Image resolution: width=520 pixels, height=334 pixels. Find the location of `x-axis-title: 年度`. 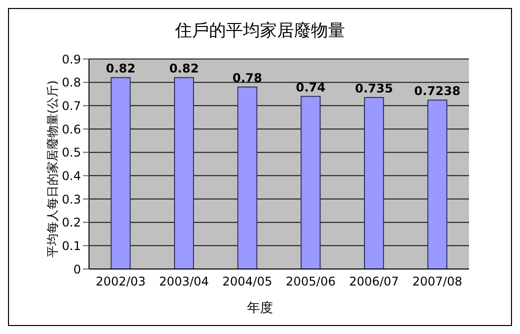

x-axis-title: 年度 is located at coordinates (260, 308).